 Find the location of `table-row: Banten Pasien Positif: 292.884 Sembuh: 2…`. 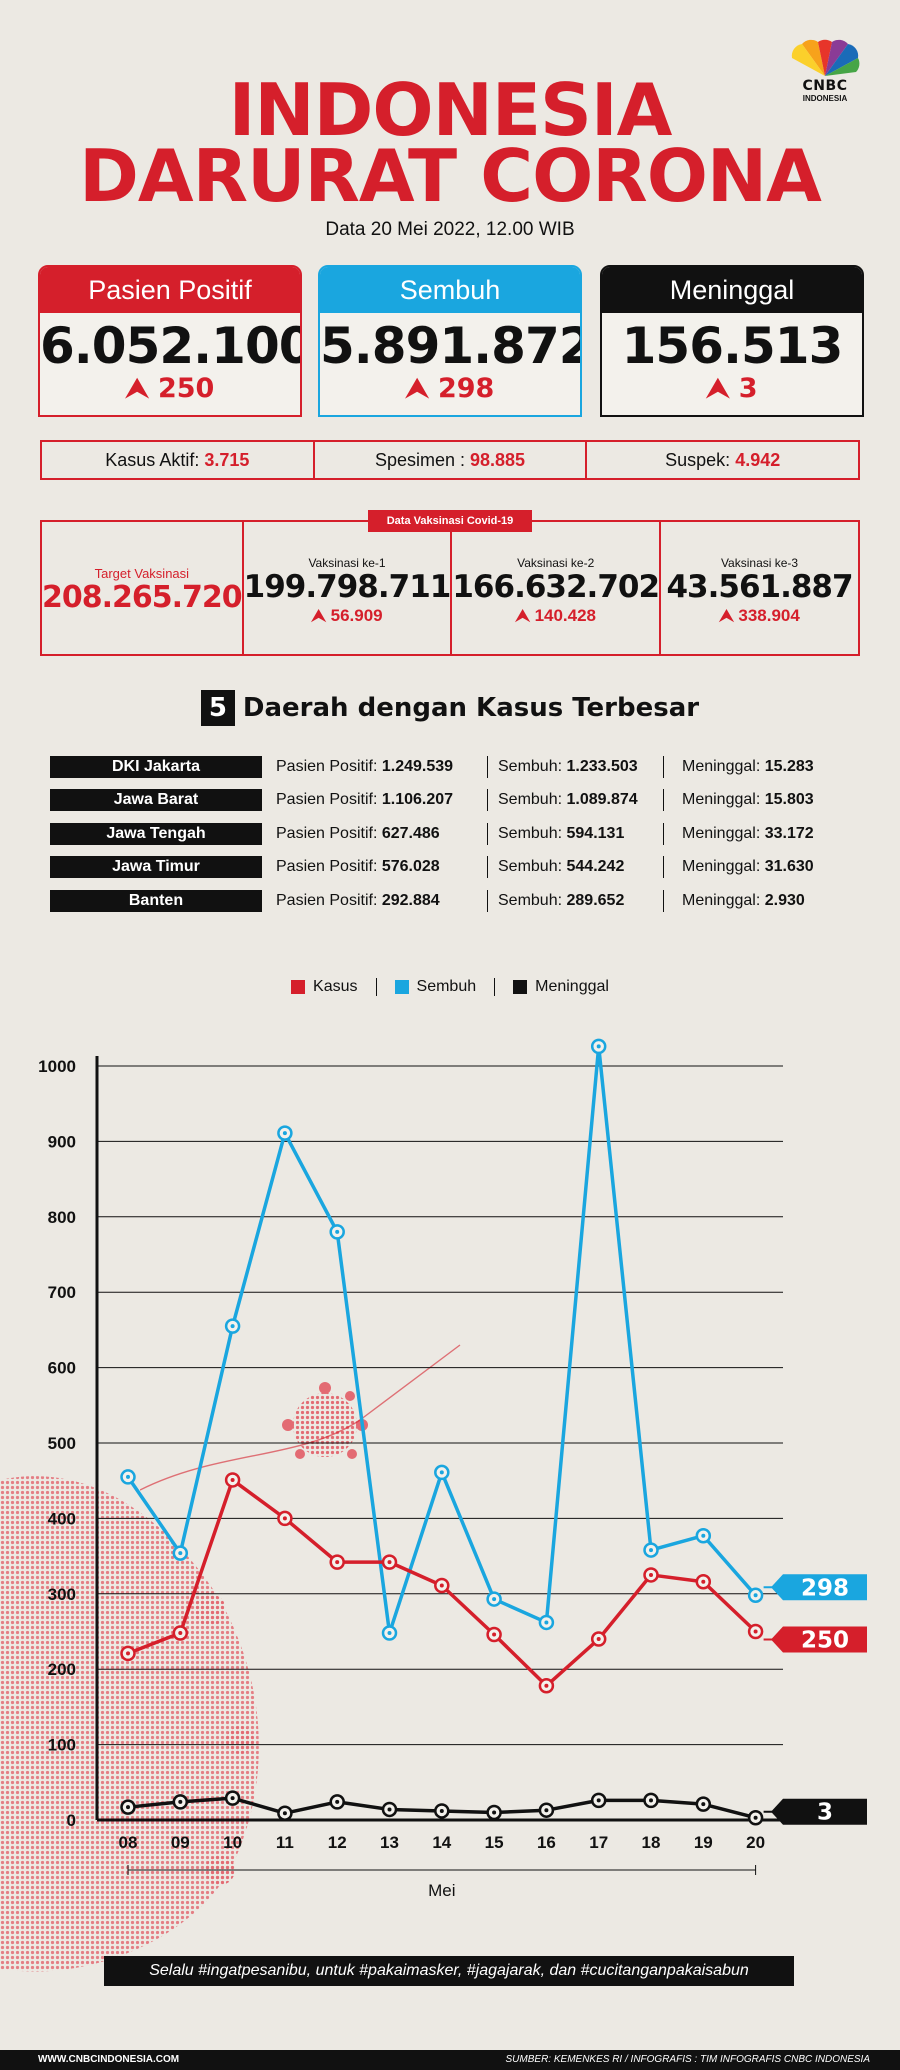

table-row: Banten Pasien Positif: 292.884 Sembuh: 2… is located at coordinates (455, 901).